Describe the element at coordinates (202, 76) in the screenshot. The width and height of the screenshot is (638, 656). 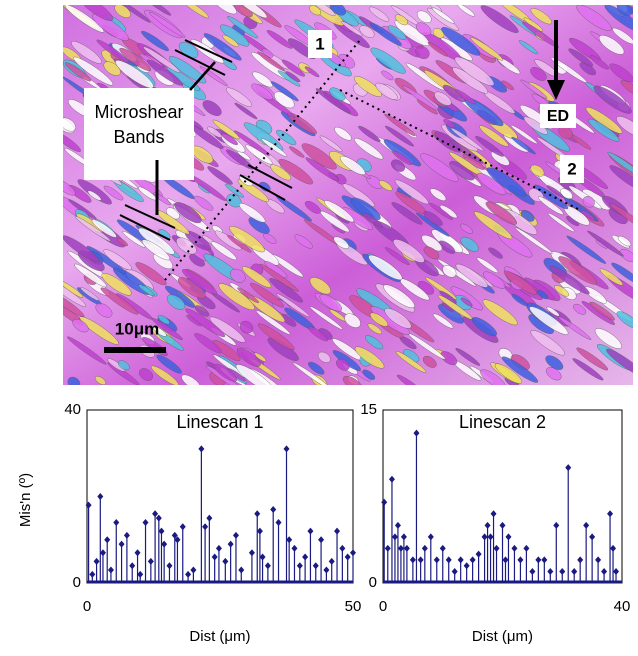
I see `pointer` at that location.